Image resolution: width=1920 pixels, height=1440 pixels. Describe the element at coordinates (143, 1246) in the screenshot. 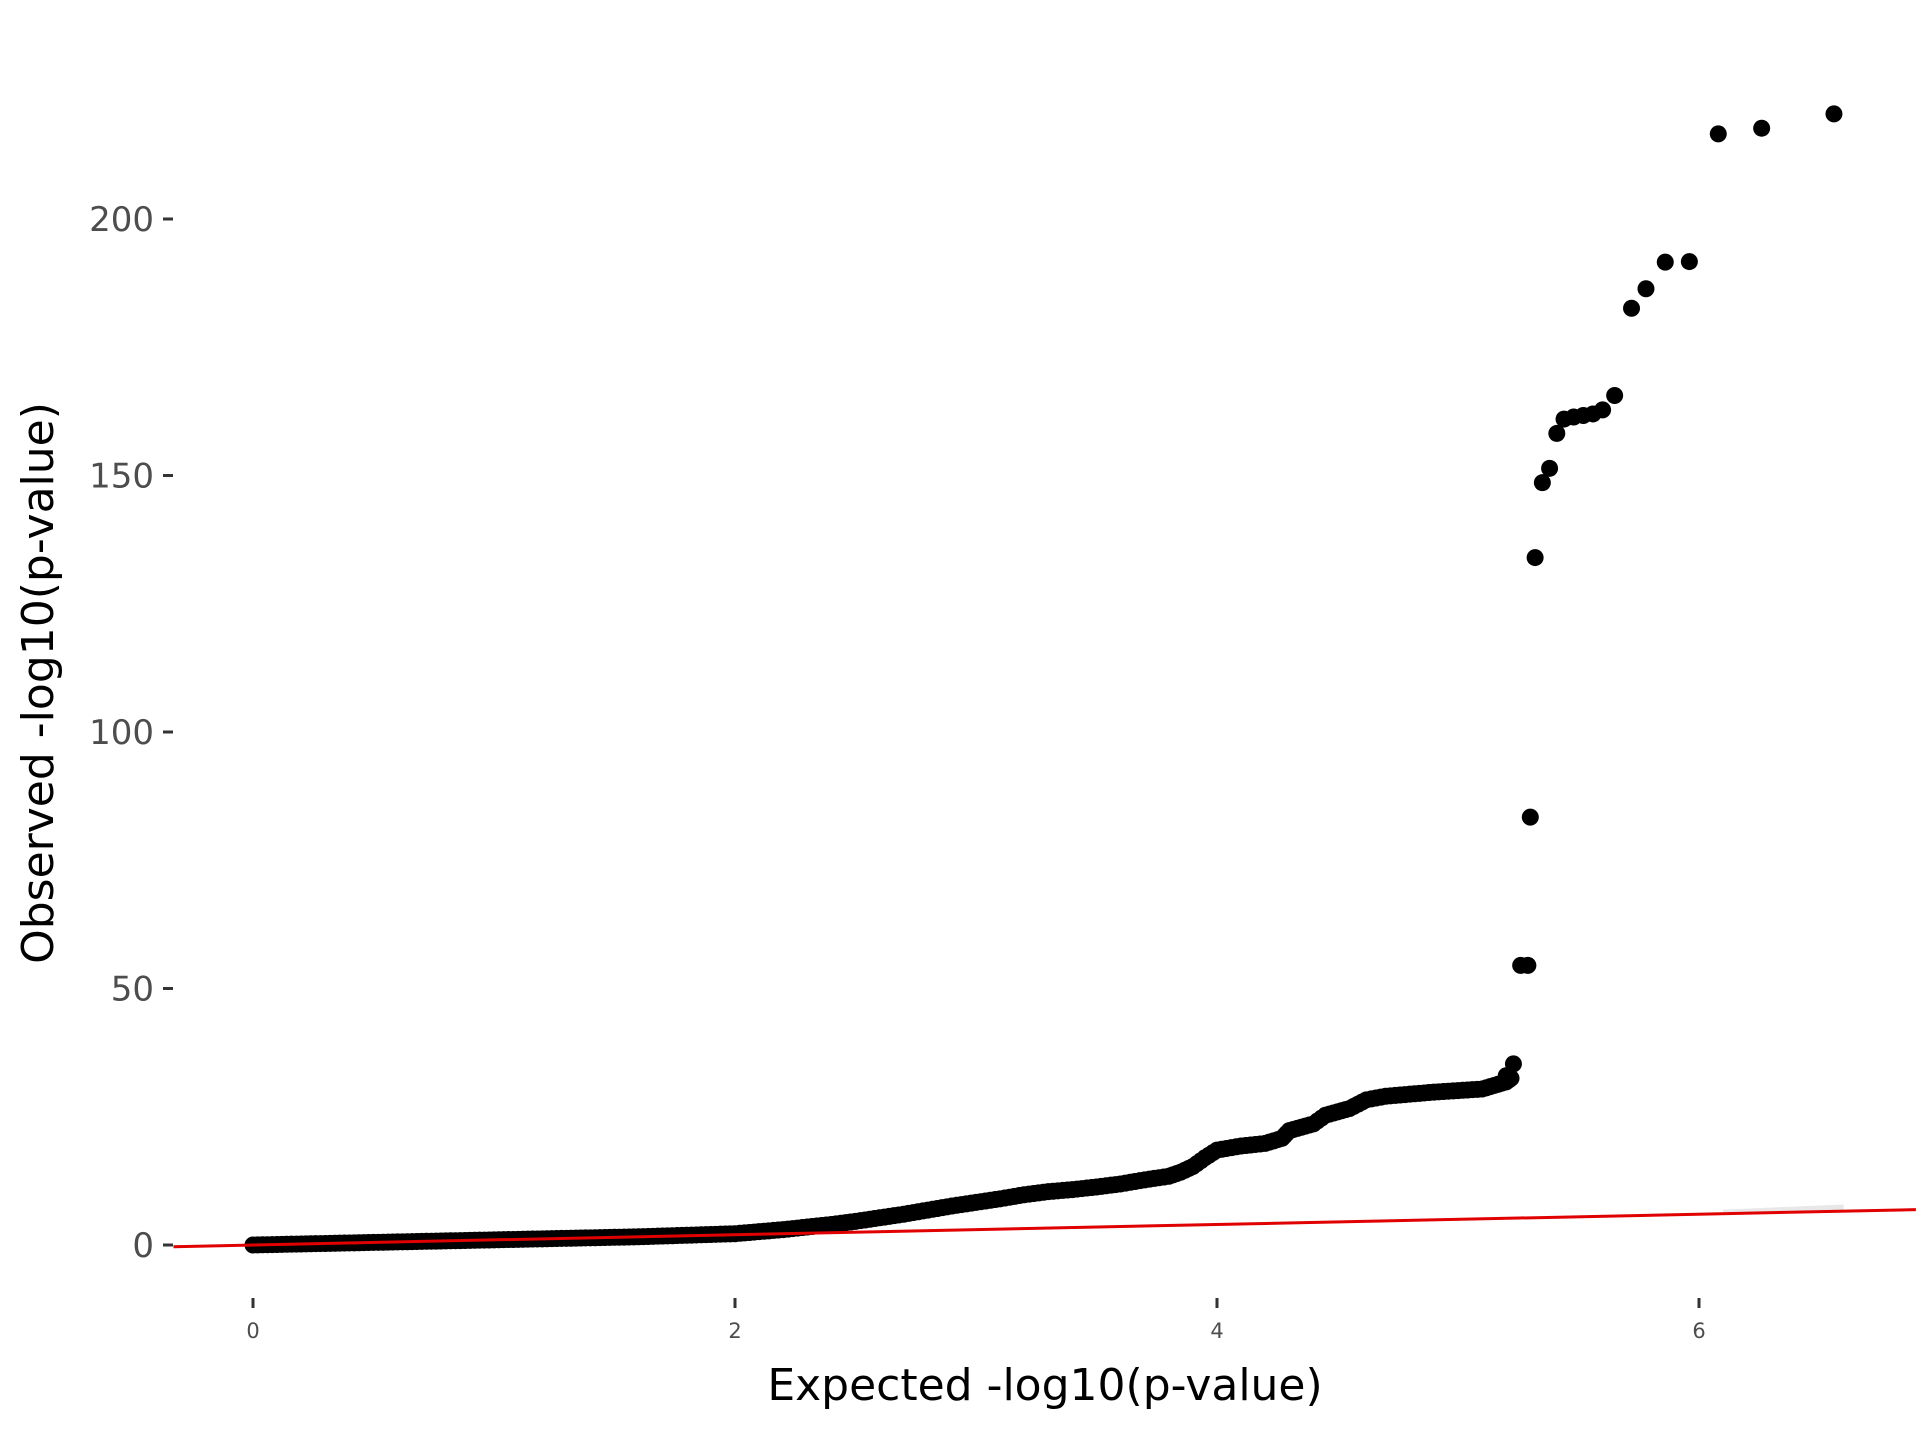

I see `y-tick-label: 0` at that location.